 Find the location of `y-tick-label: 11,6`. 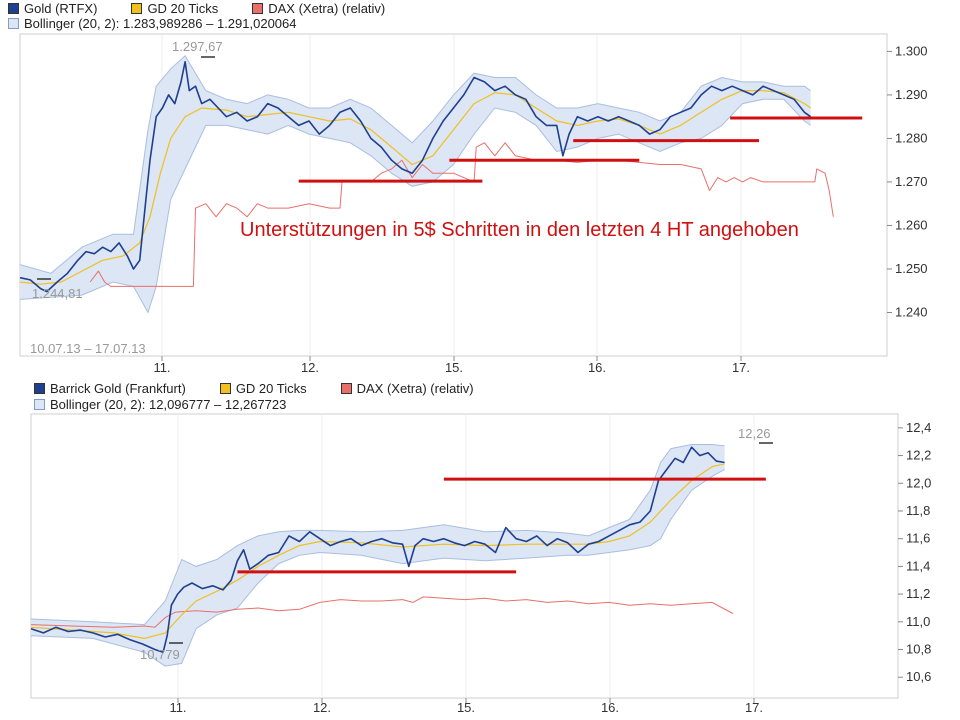

y-tick-label: 11,6 is located at coordinates (918, 538).